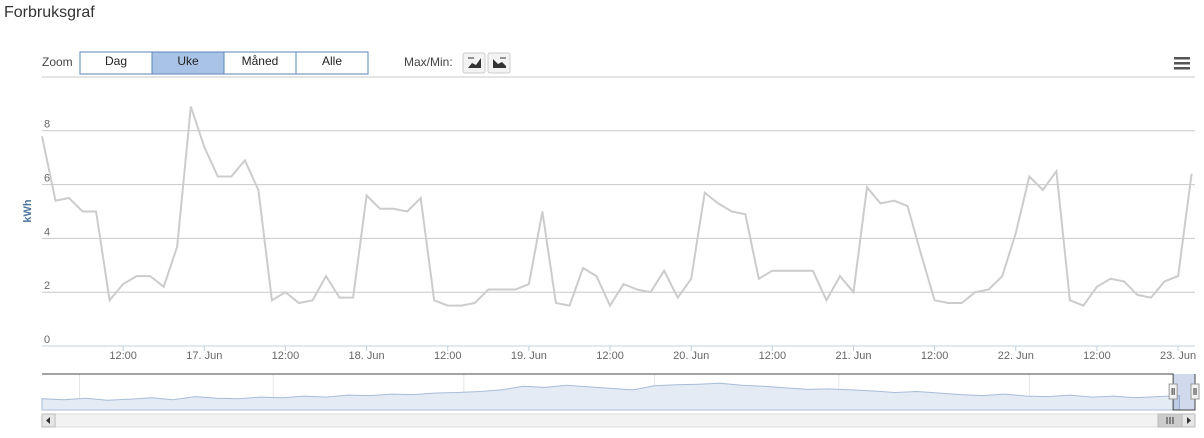  What do you see at coordinates (691, 356) in the screenshot?
I see `x-tick-label: 20. Jun` at bounding box center [691, 356].